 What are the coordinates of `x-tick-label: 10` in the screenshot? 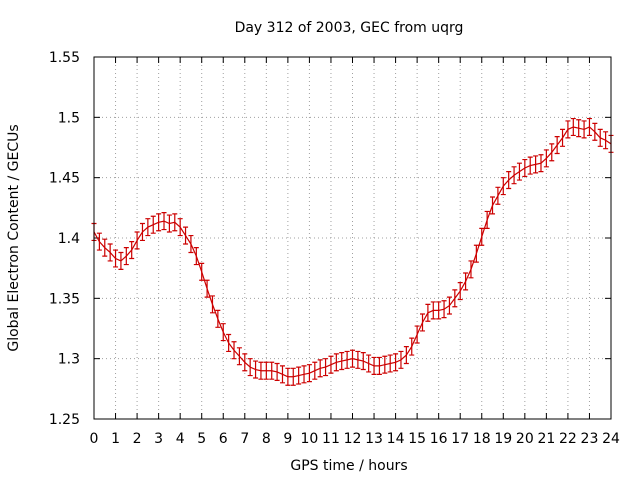 It's located at (310, 439).